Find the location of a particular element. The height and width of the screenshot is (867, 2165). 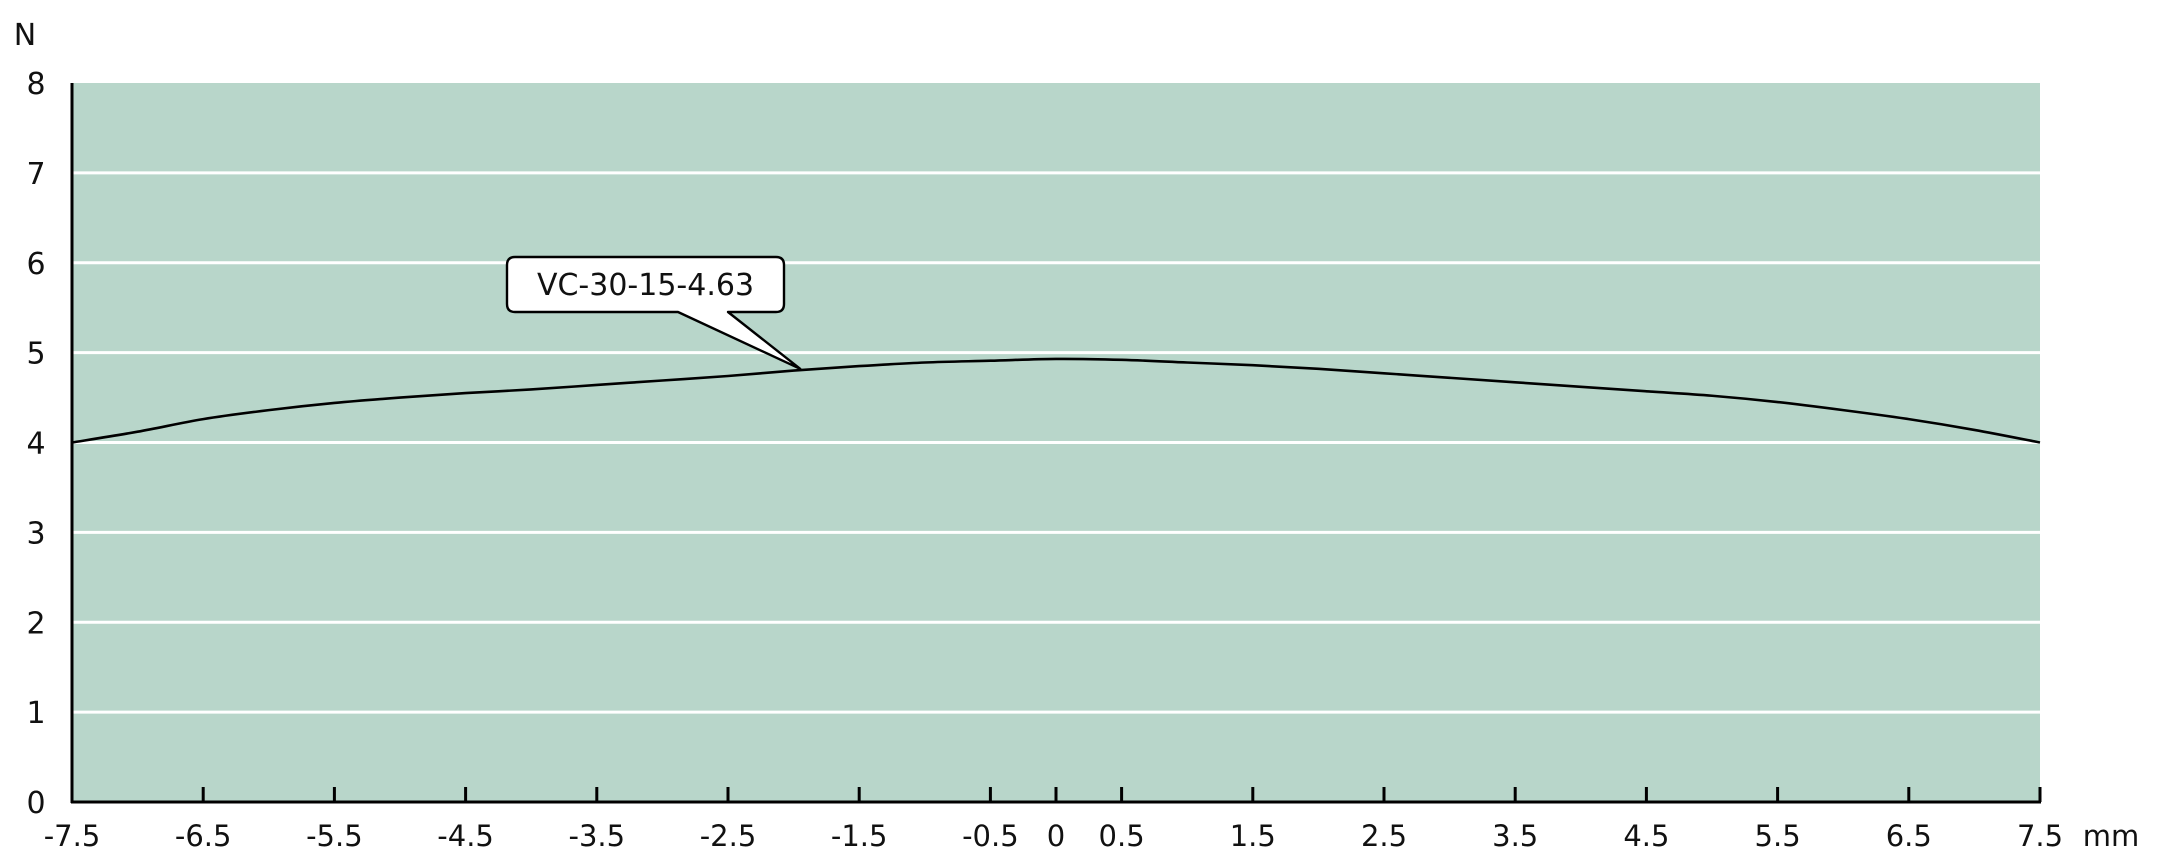

y-tick-label: 3 is located at coordinates (35, 533).